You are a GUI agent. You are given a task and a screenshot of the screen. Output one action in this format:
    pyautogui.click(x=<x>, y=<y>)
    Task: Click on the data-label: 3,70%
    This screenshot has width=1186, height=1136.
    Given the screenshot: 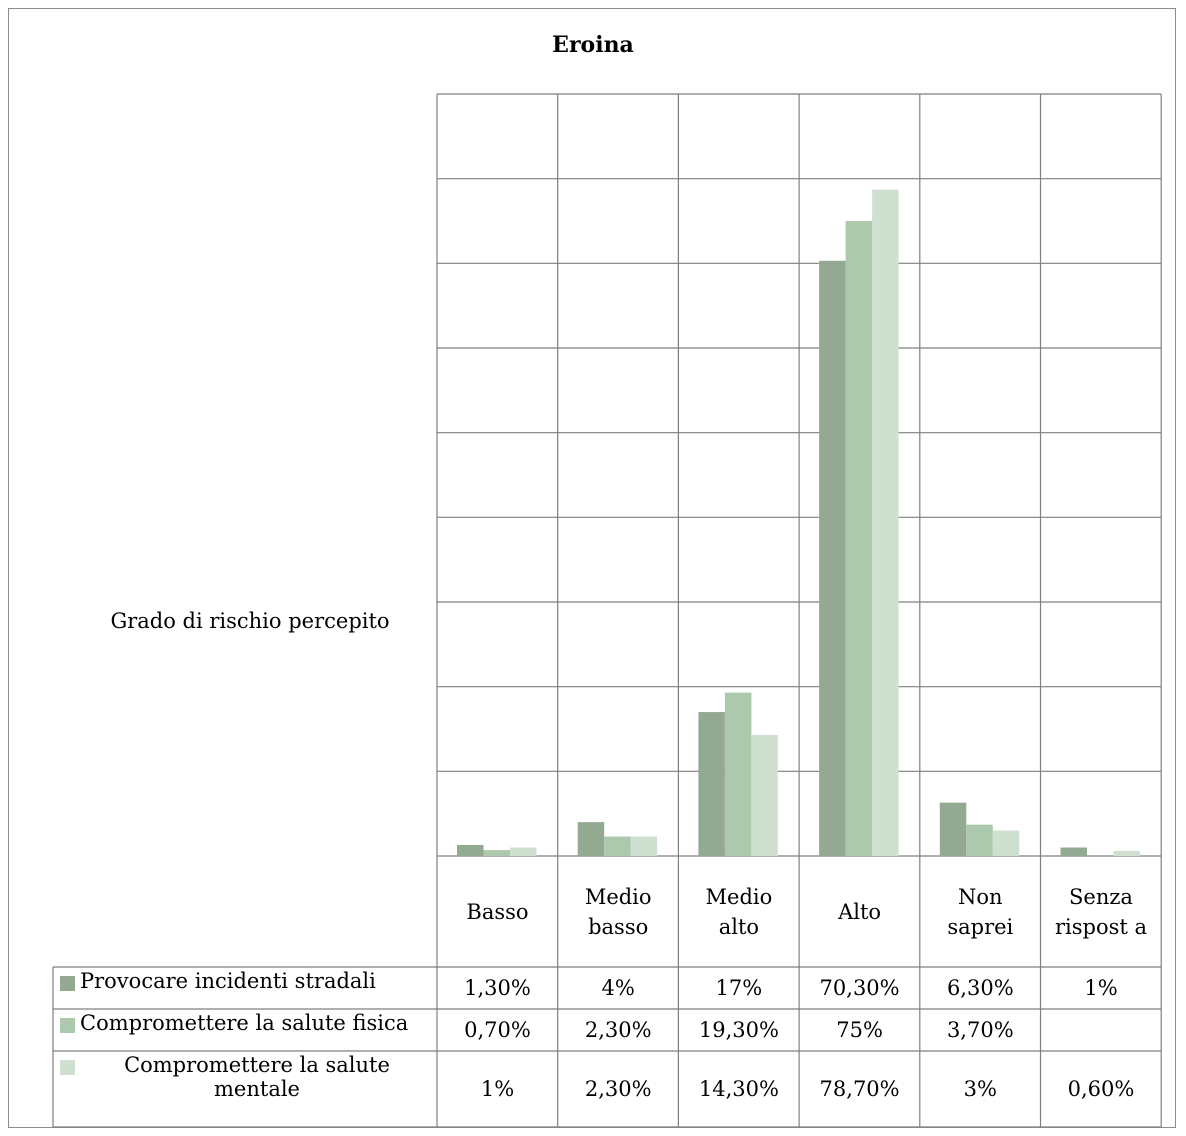 What is the action you would take?
    pyautogui.click(x=980, y=1030)
    